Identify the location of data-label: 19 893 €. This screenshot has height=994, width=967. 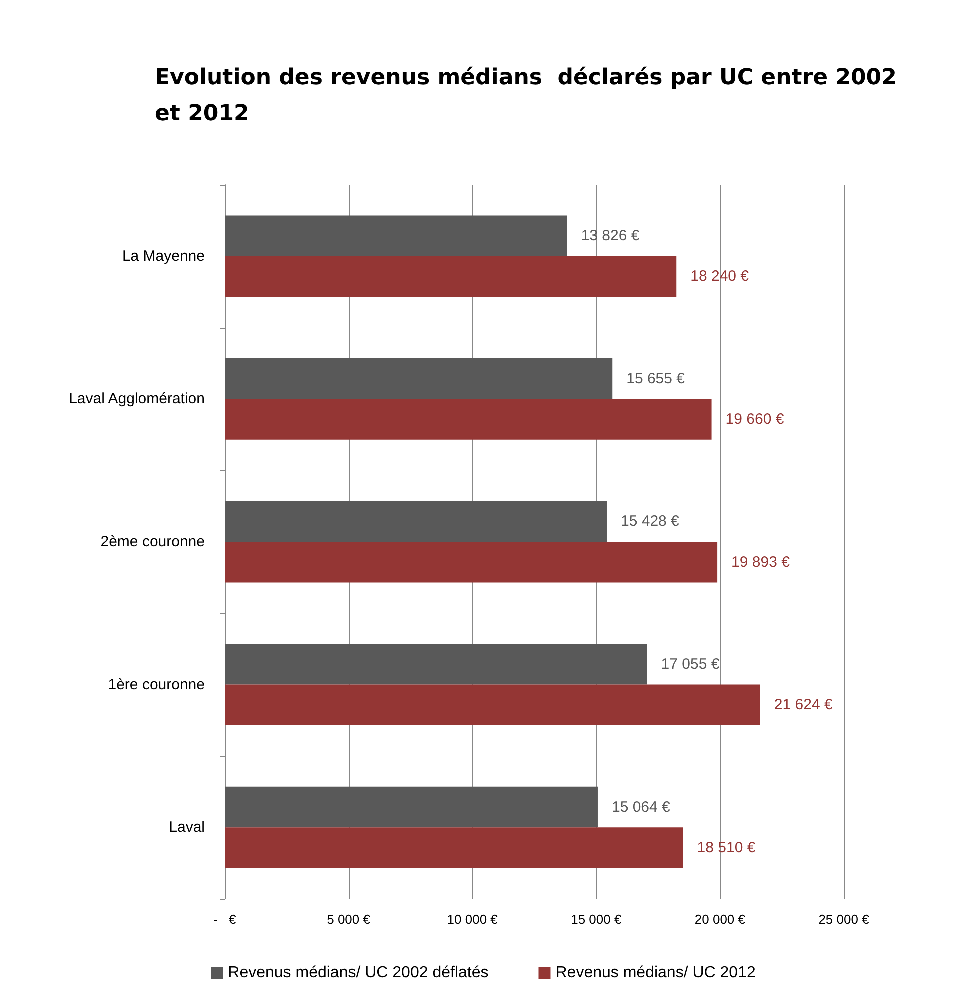
(761, 562).